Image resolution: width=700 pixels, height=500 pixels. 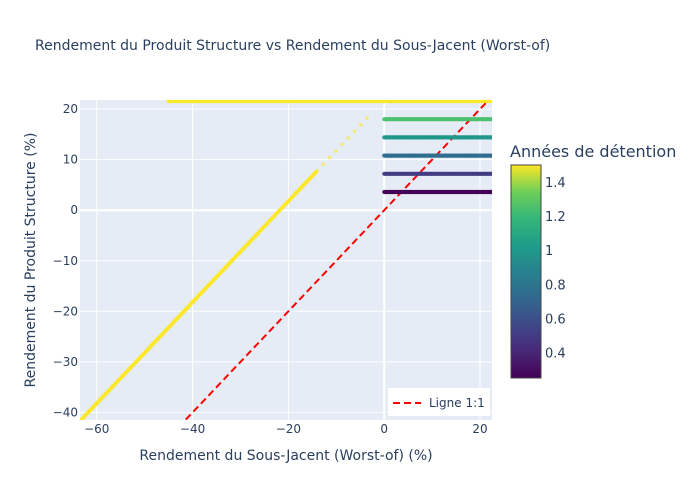 What do you see at coordinates (384, 429) in the screenshot?
I see `x-tick-label: 0` at bounding box center [384, 429].